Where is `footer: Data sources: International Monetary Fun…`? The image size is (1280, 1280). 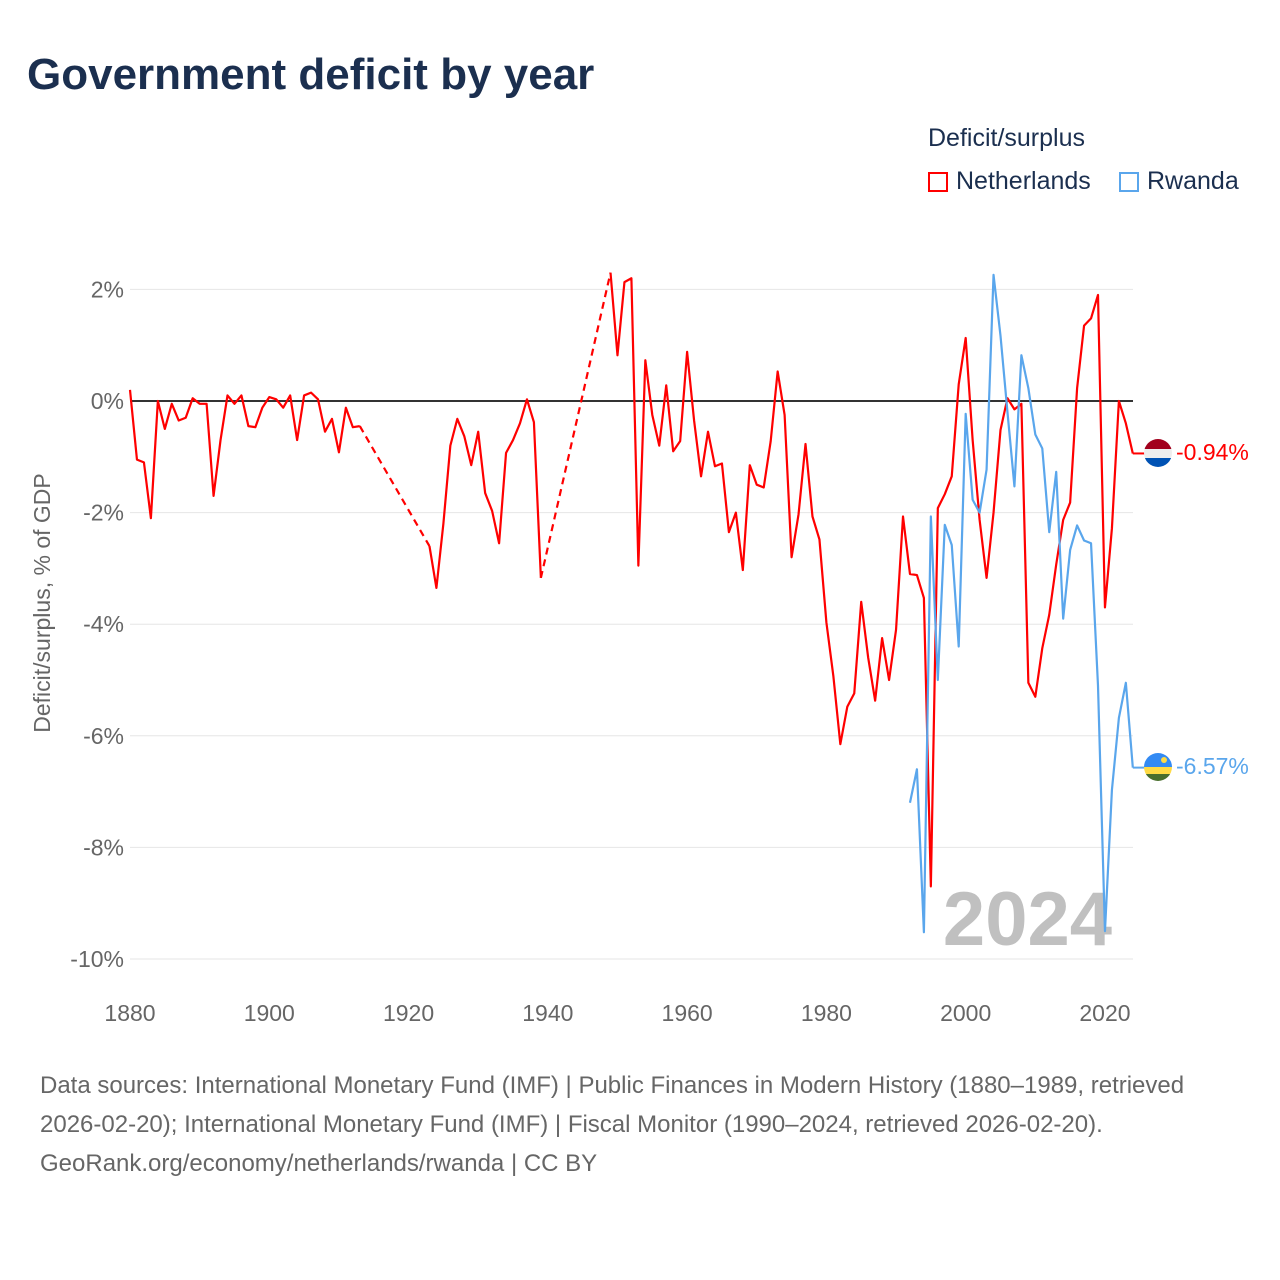
footer: Data sources: International Monetary Fun… is located at coordinates (640, 1124).